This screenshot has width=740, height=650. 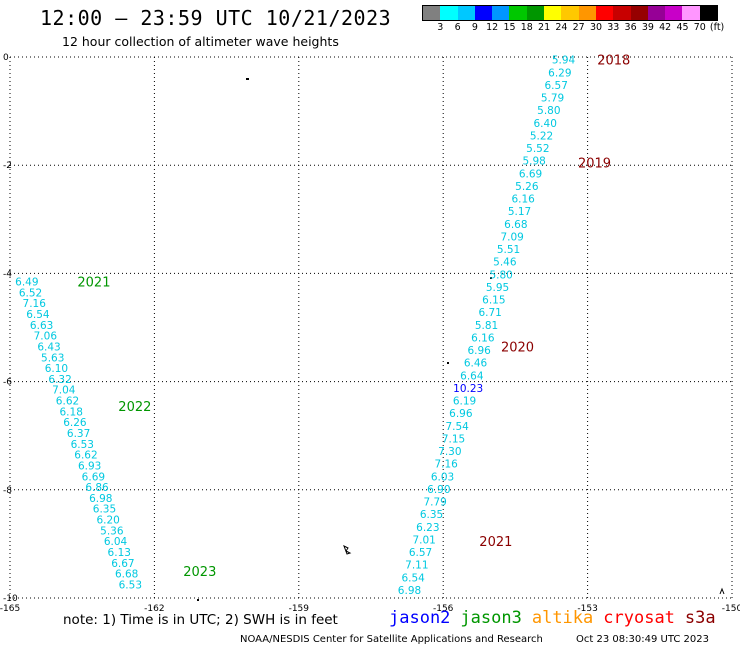 I want to click on wave-height-label: 6.67, so click(x=122, y=564).